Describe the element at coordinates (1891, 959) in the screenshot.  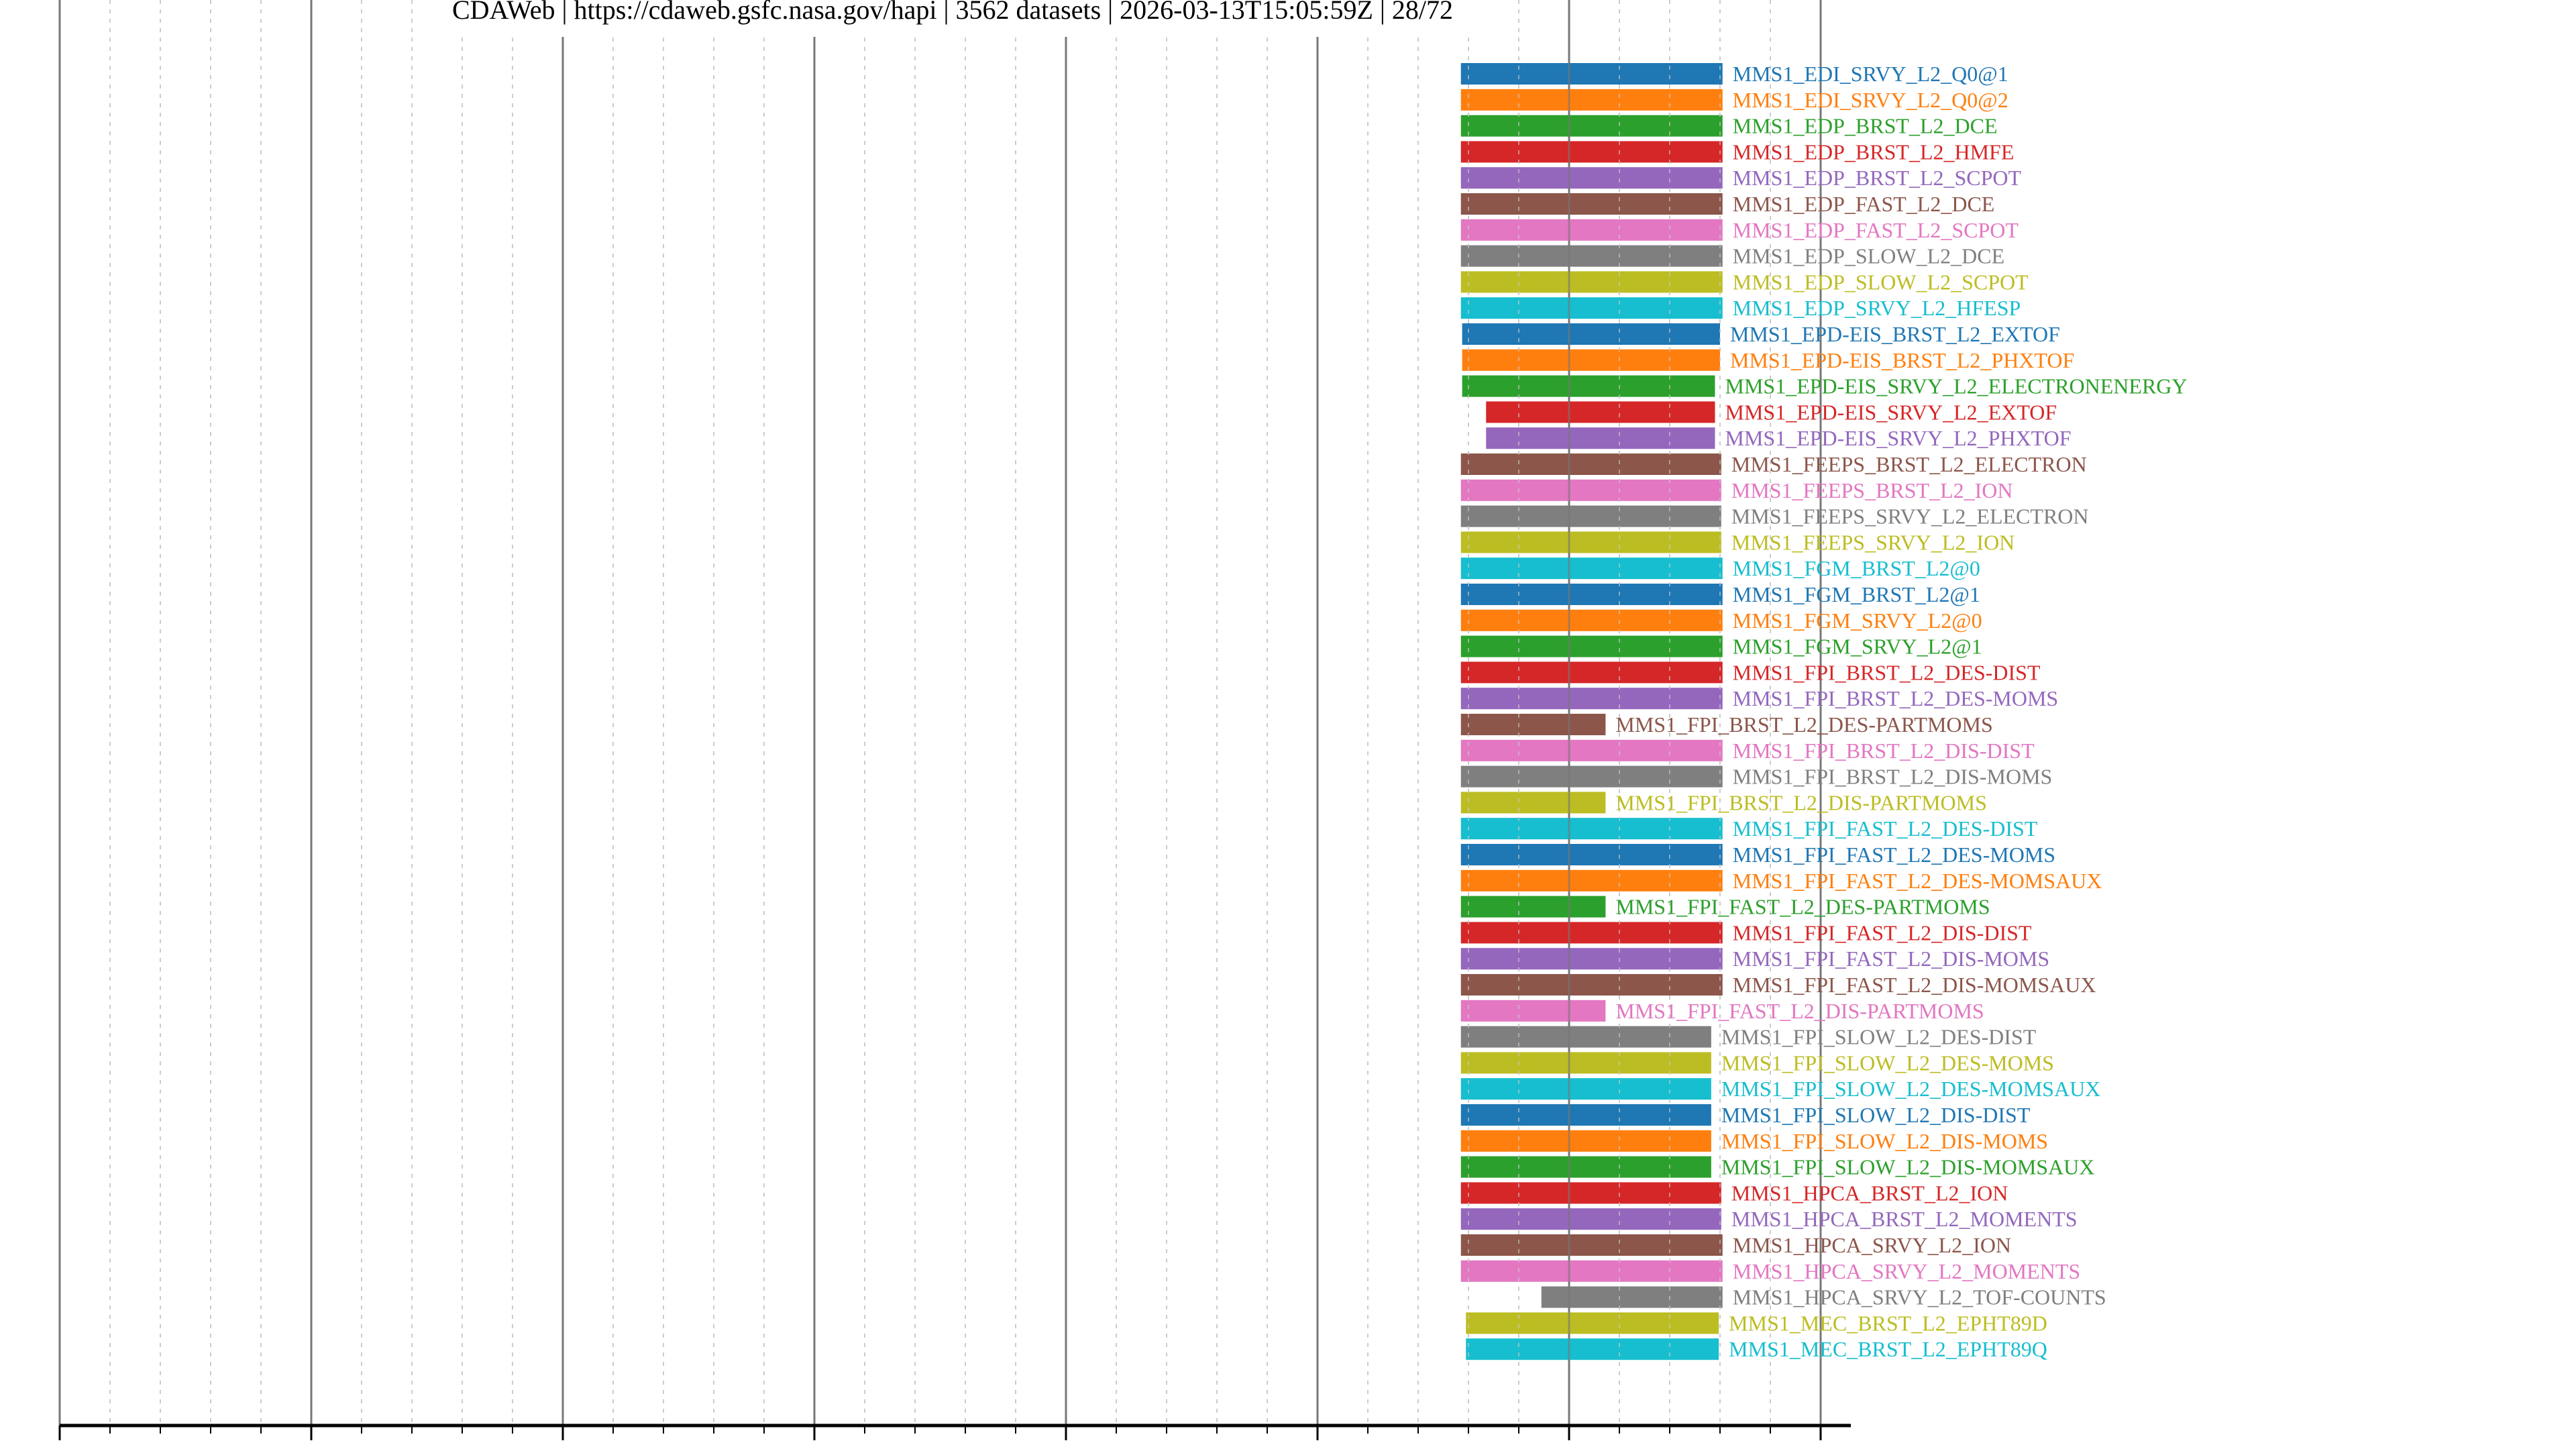
I see `dataset-label: MMS1_FPI_FAST_L2_DIS-MOMS` at that location.